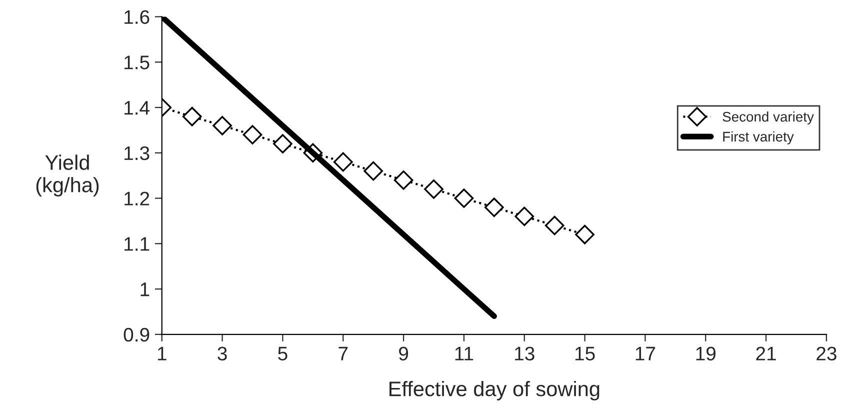  I want to click on y-tick-label: 1.6, so click(137, 17).